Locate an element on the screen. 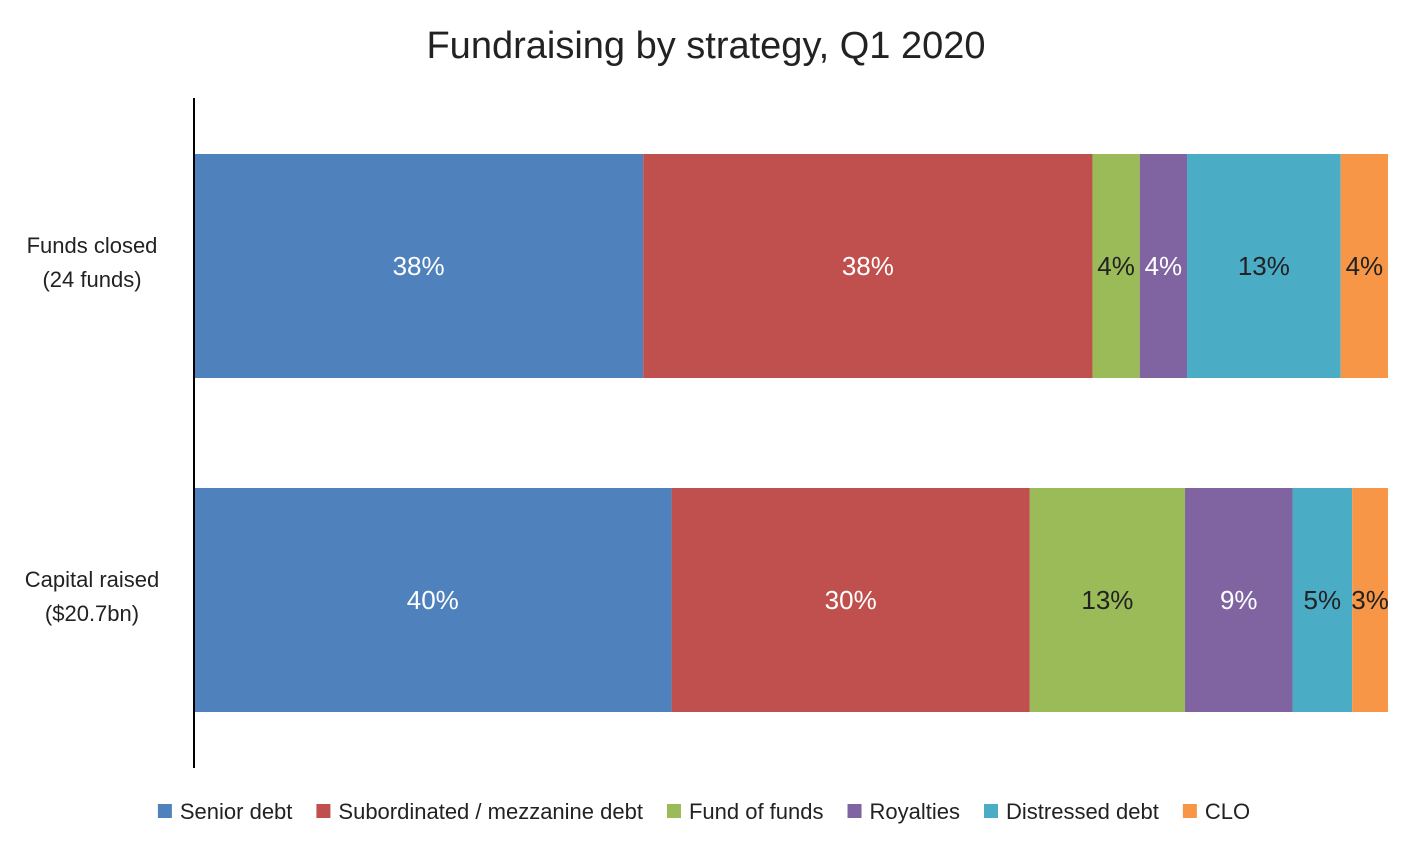 The height and width of the screenshot is (850, 1408). legend-label-royalties: Royalties is located at coordinates (915, 811).